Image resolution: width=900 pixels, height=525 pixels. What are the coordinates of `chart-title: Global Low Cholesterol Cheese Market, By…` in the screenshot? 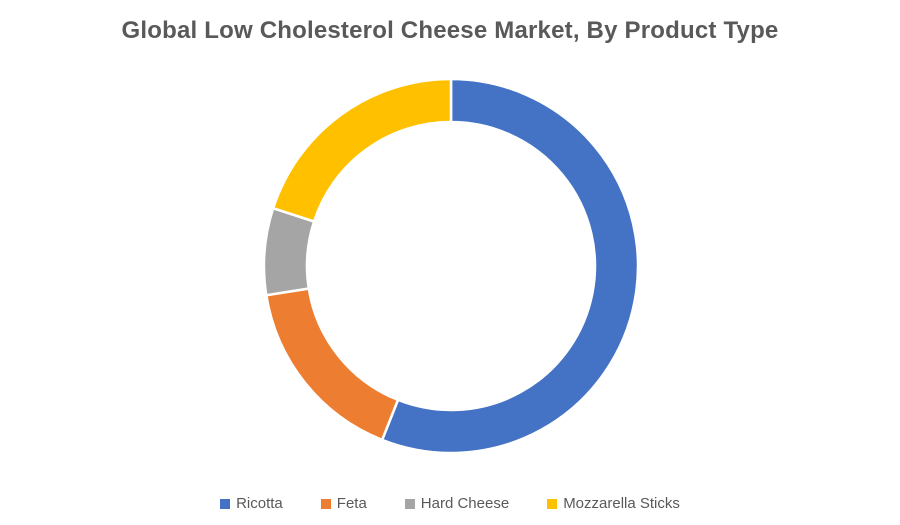 It's located at (450, 30).